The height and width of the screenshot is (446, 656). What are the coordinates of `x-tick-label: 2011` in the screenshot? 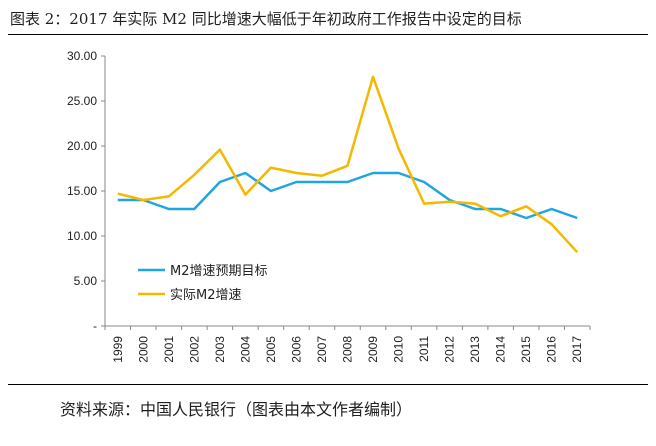 It's located at (424, 349).